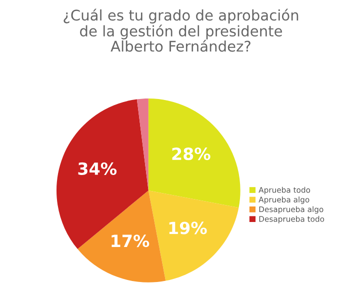 The width and height of the screenshot is (362, 293). I want to click on data-label: 17%, so click(131, 241).